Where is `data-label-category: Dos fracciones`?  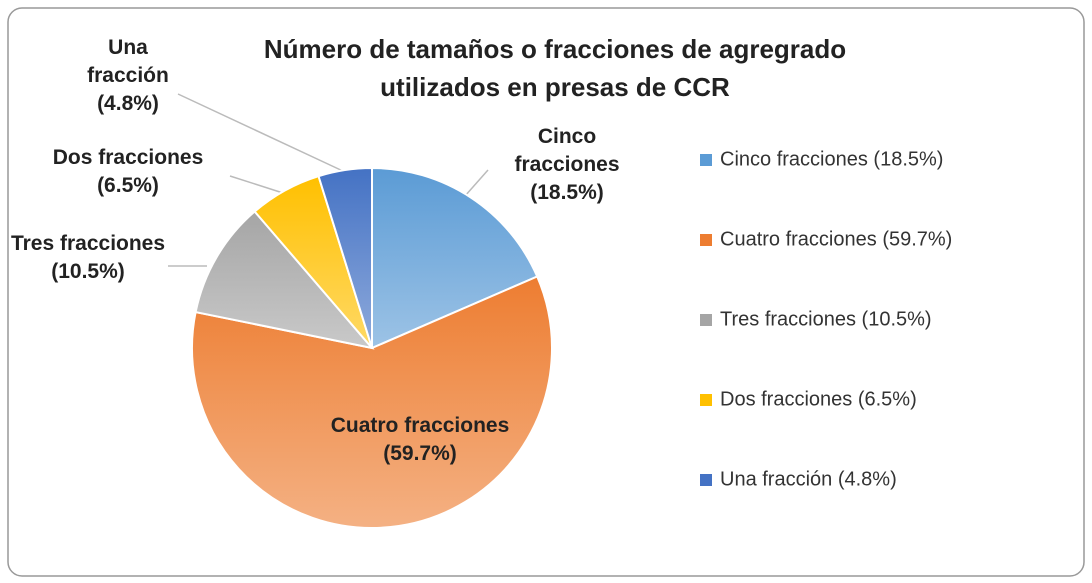 data-label-category: Dos fracciones is located at coordinates (128, 157).